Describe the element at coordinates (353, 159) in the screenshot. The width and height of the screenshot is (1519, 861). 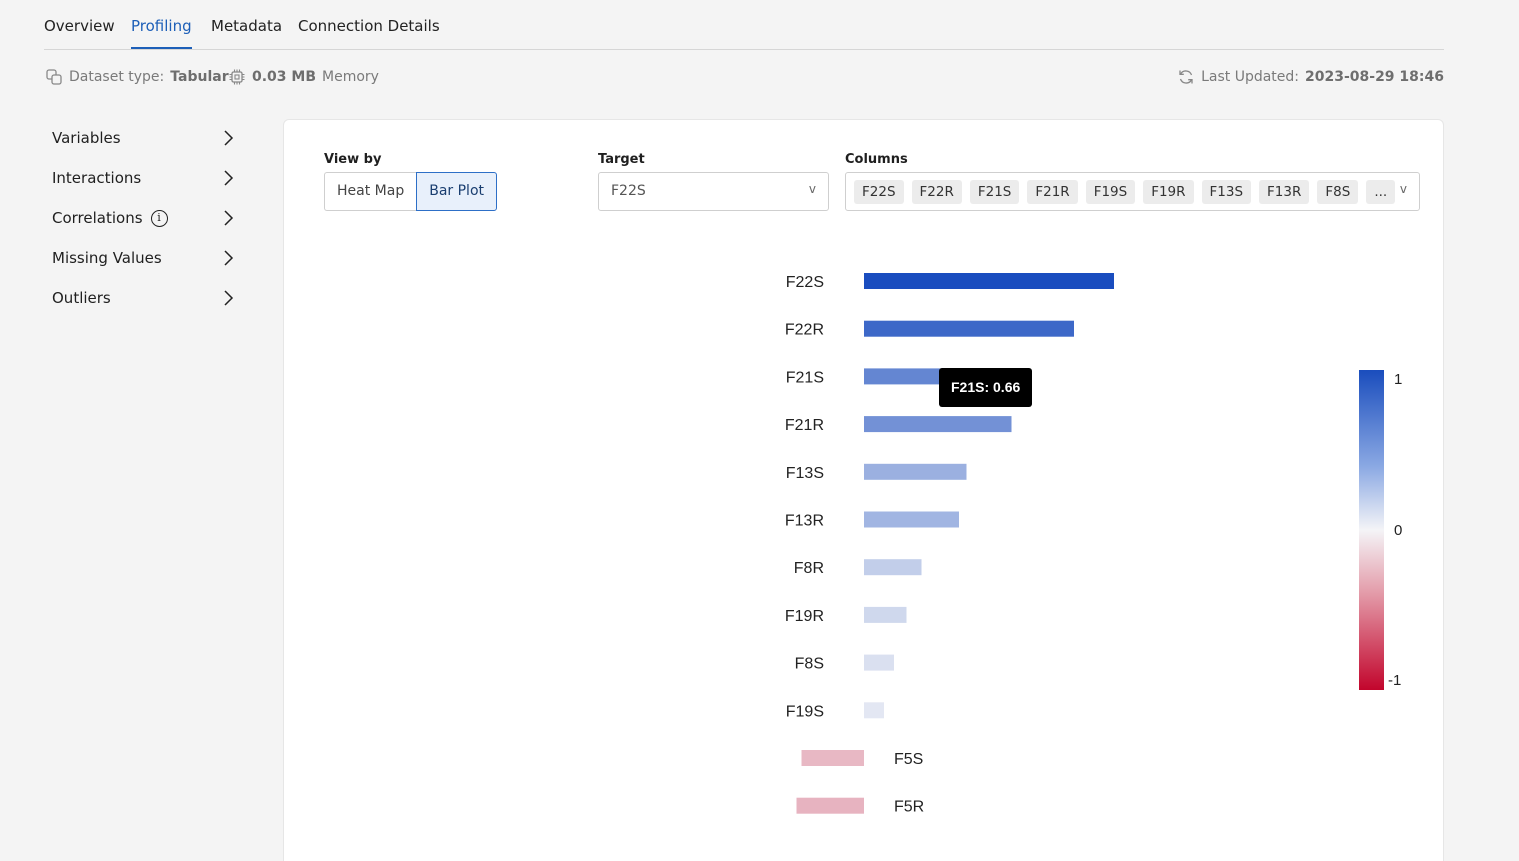
I see `view-by-label: View by` at that location.